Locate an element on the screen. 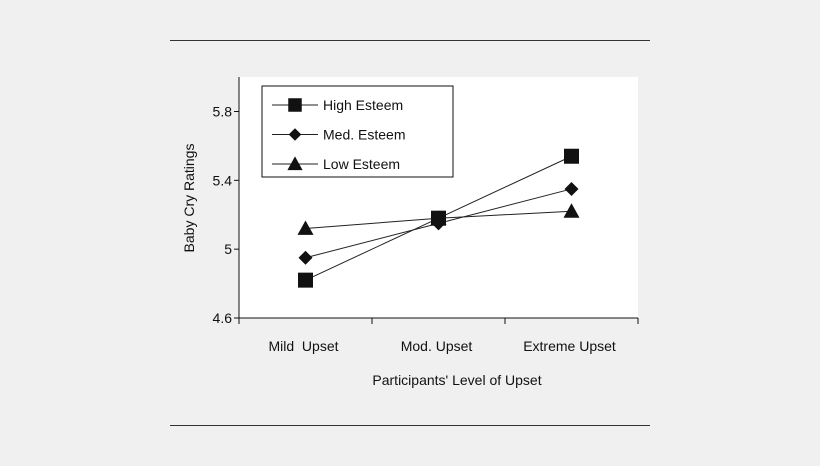 The height and width of the screenshot is (466, 820). legend-label-med-esteem: Med. Esteem is located at coordinates (364, 135).